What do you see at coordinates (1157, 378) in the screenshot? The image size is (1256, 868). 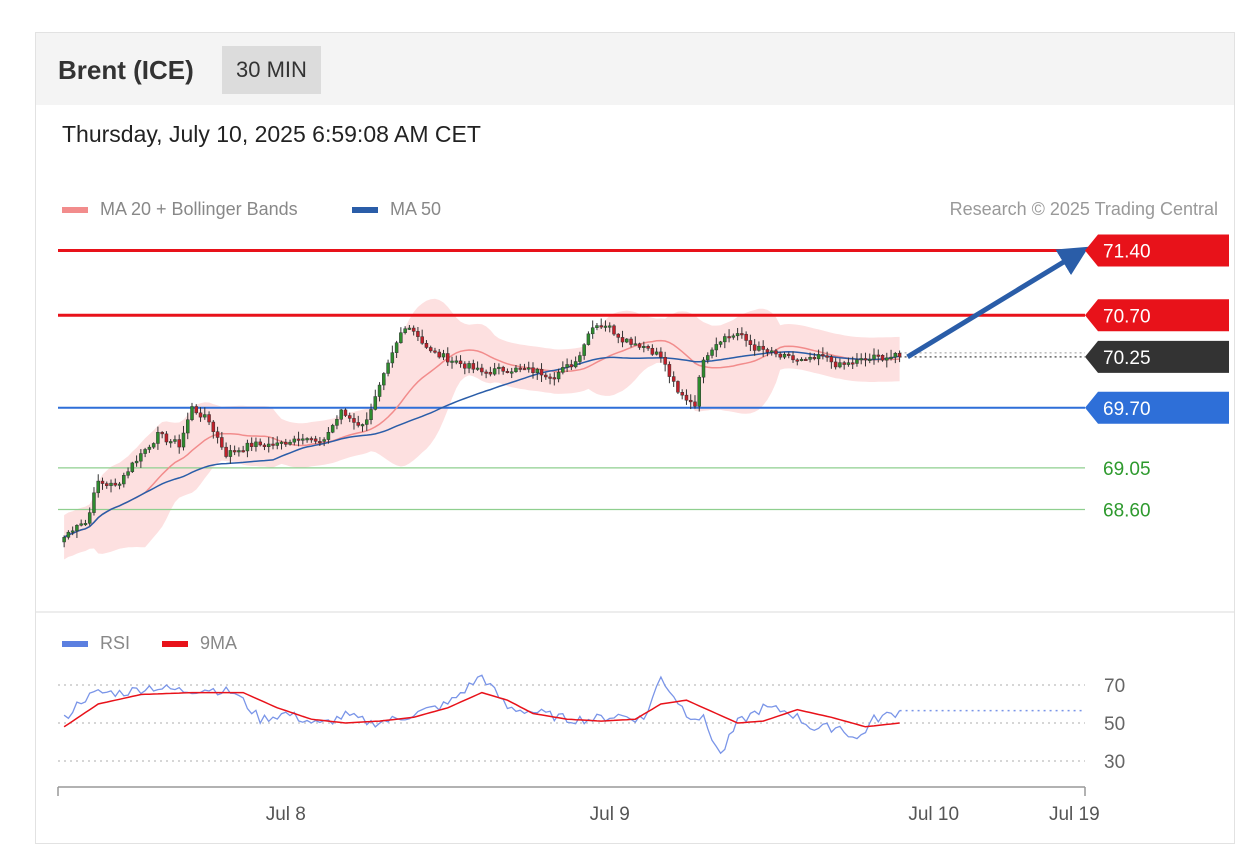 I see `level-tags-layer: 71.40 70.70 70.25 69.70 69.05 68.60` at bounding box center [1157, 378].